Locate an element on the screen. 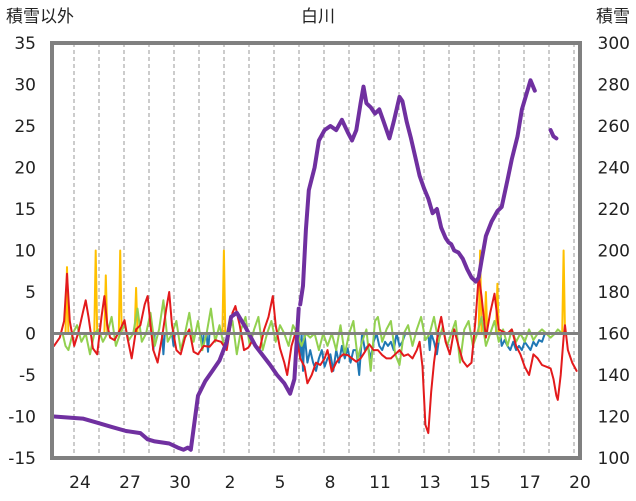  right-tick-label: 260 is located at coordinates (614, 127).